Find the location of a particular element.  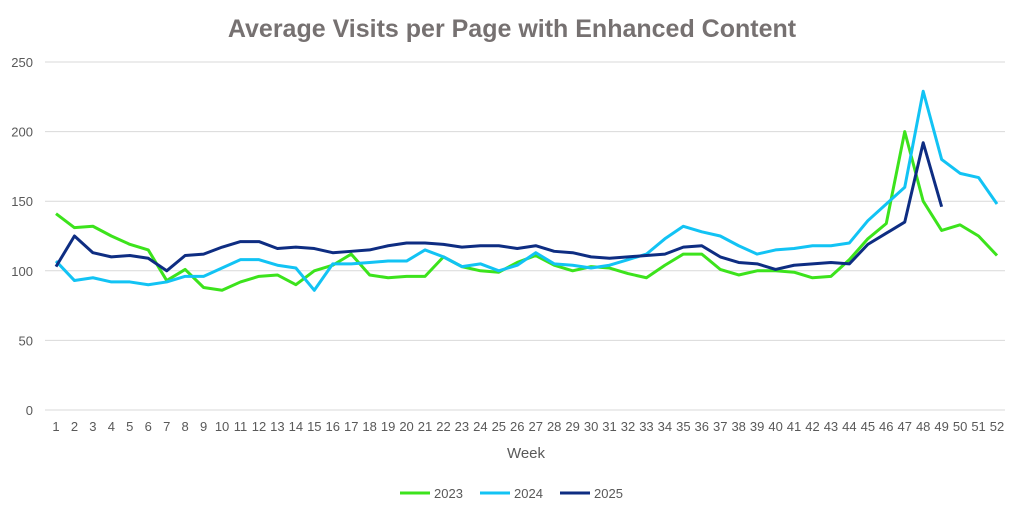

y-tick-label: 50 is located at coordinates (26, 340).